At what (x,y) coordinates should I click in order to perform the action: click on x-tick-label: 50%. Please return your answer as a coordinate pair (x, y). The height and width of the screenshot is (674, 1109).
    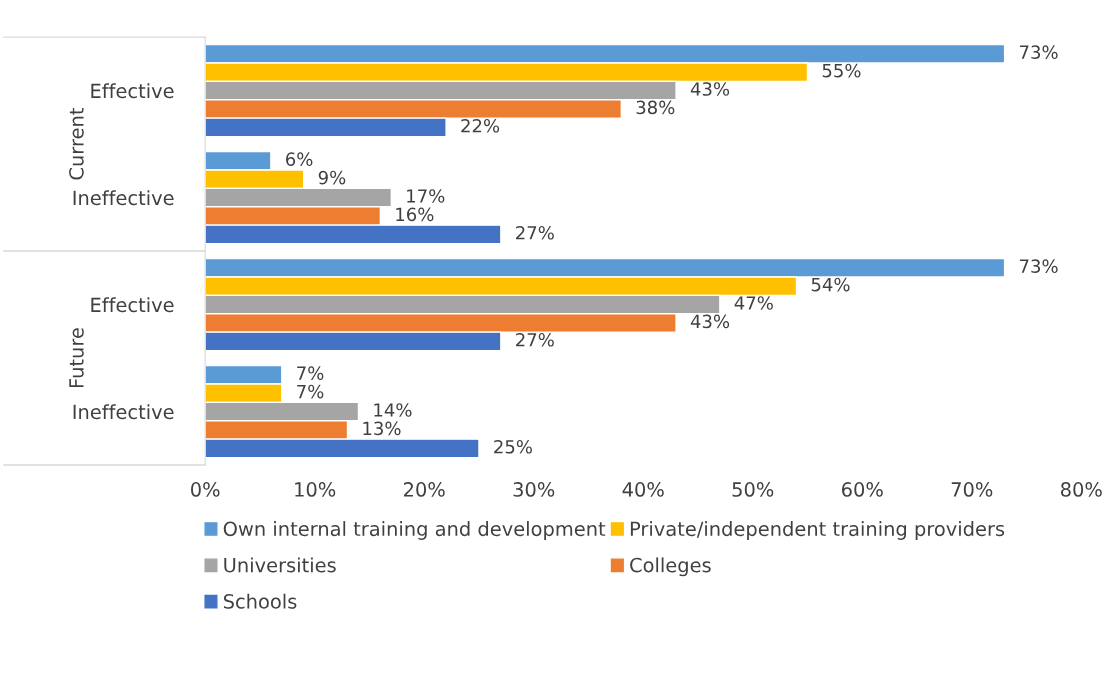
    Looking at the image, I should click on (753, 489).